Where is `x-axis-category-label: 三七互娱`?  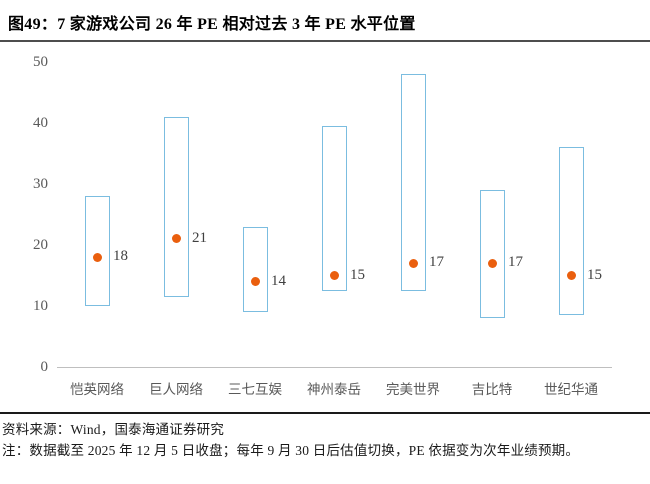 x-axis-category-label: 三七互娱 is located at coordinates (255, 389).